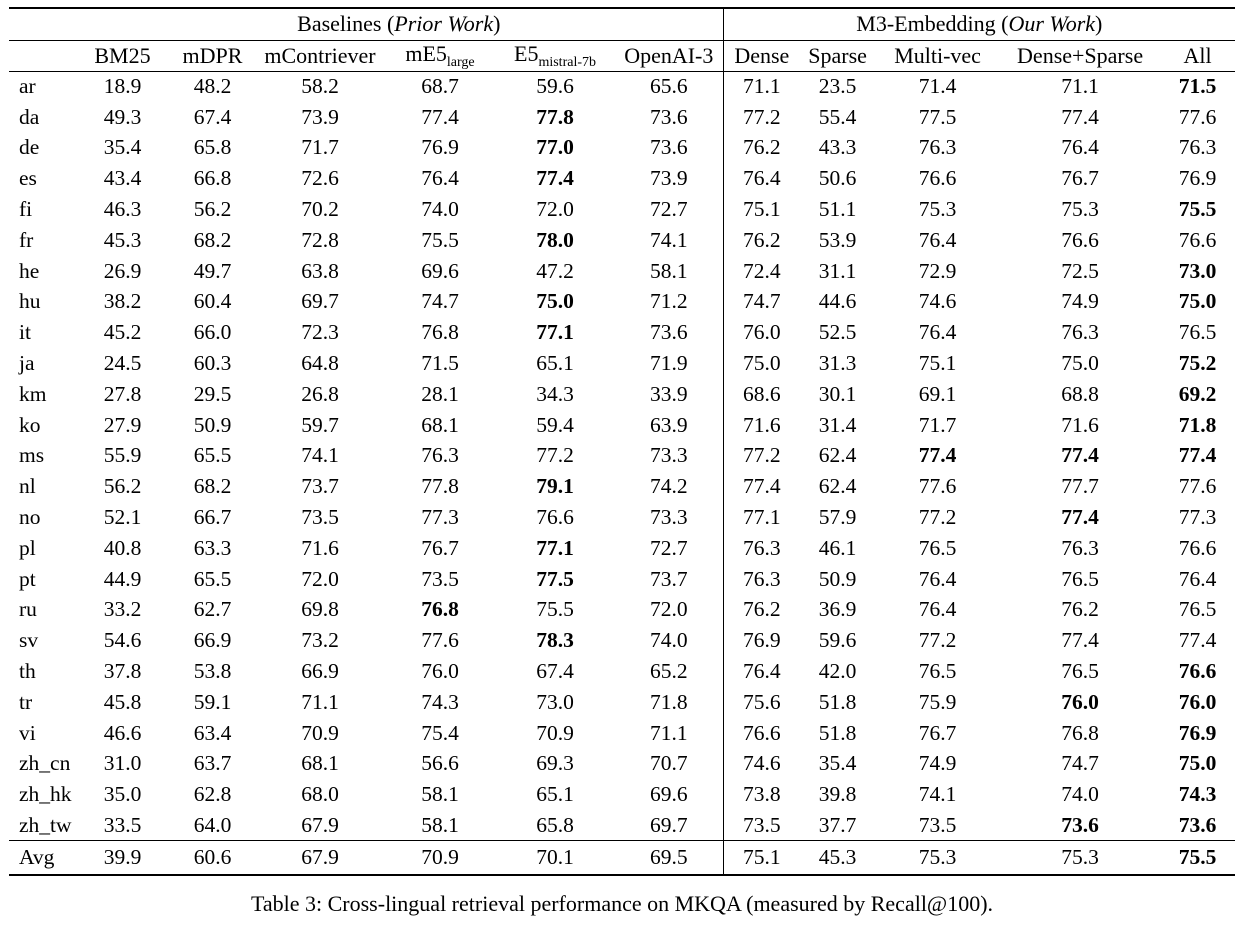  Describe the element at coordinates (212, 239) in the screenshot. I see `value-cell: 68.2` at that location.